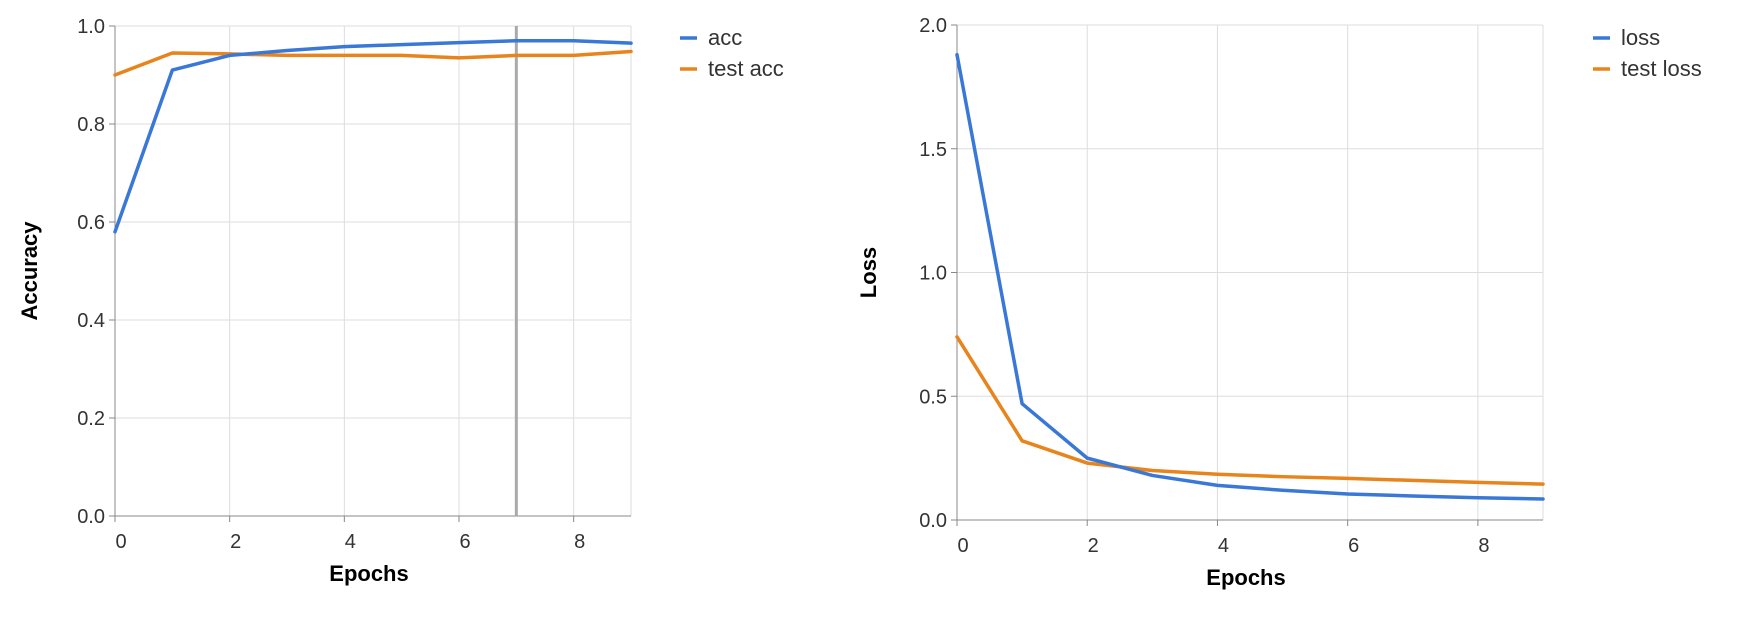 This screenshot has width=1757, height=622. What do you see at coordinates (91, 419) in the screenshot?
I see `y-tick-label: 0.2` at bounding box center [91, 419].